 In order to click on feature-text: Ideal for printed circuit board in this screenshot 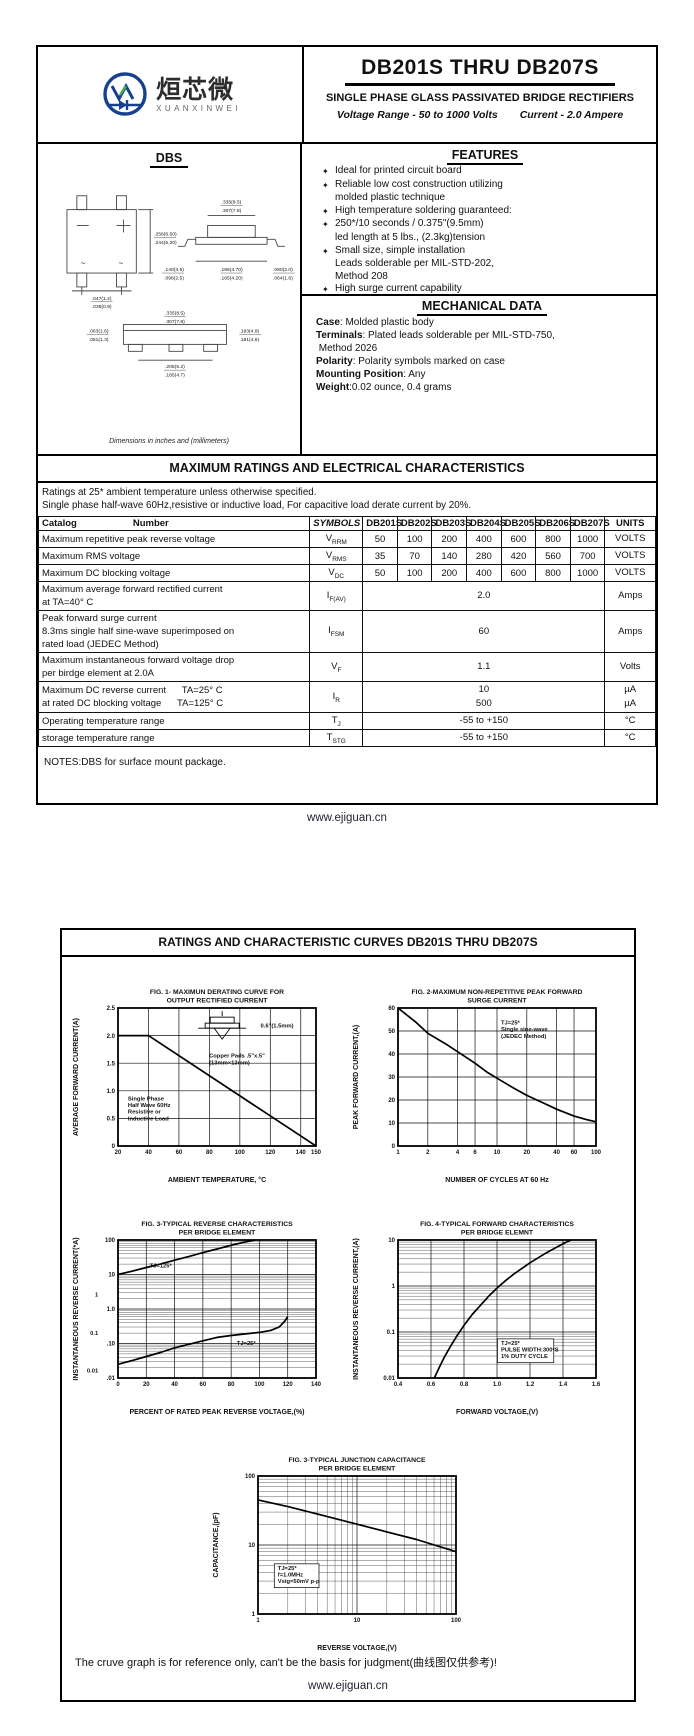, I will do `click(398, 170)`.